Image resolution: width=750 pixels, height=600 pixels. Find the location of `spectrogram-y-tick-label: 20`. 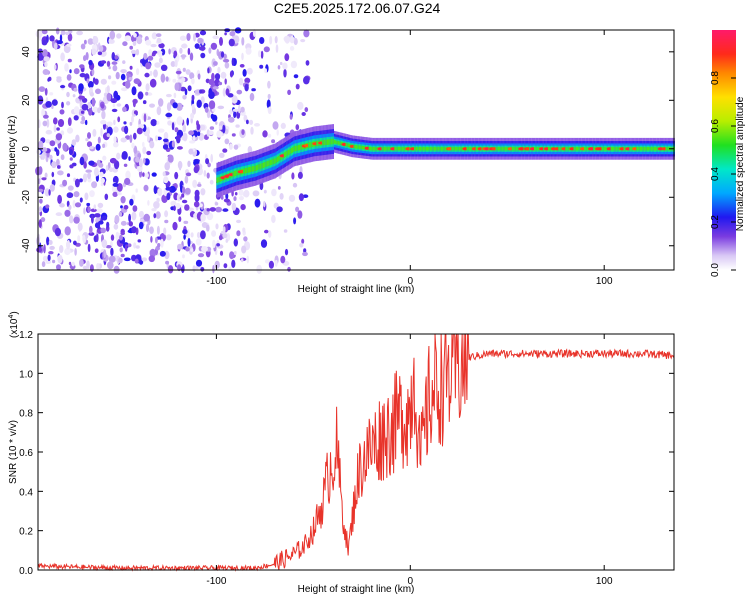

spectrogram-y-tick-label: 20 is located at coordinates (26, 100).